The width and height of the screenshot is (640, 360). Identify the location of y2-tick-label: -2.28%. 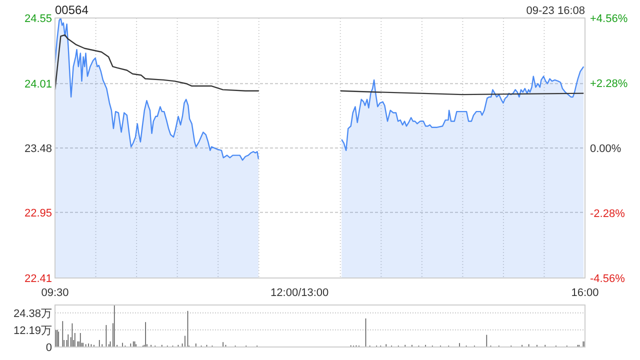
(608, 214).